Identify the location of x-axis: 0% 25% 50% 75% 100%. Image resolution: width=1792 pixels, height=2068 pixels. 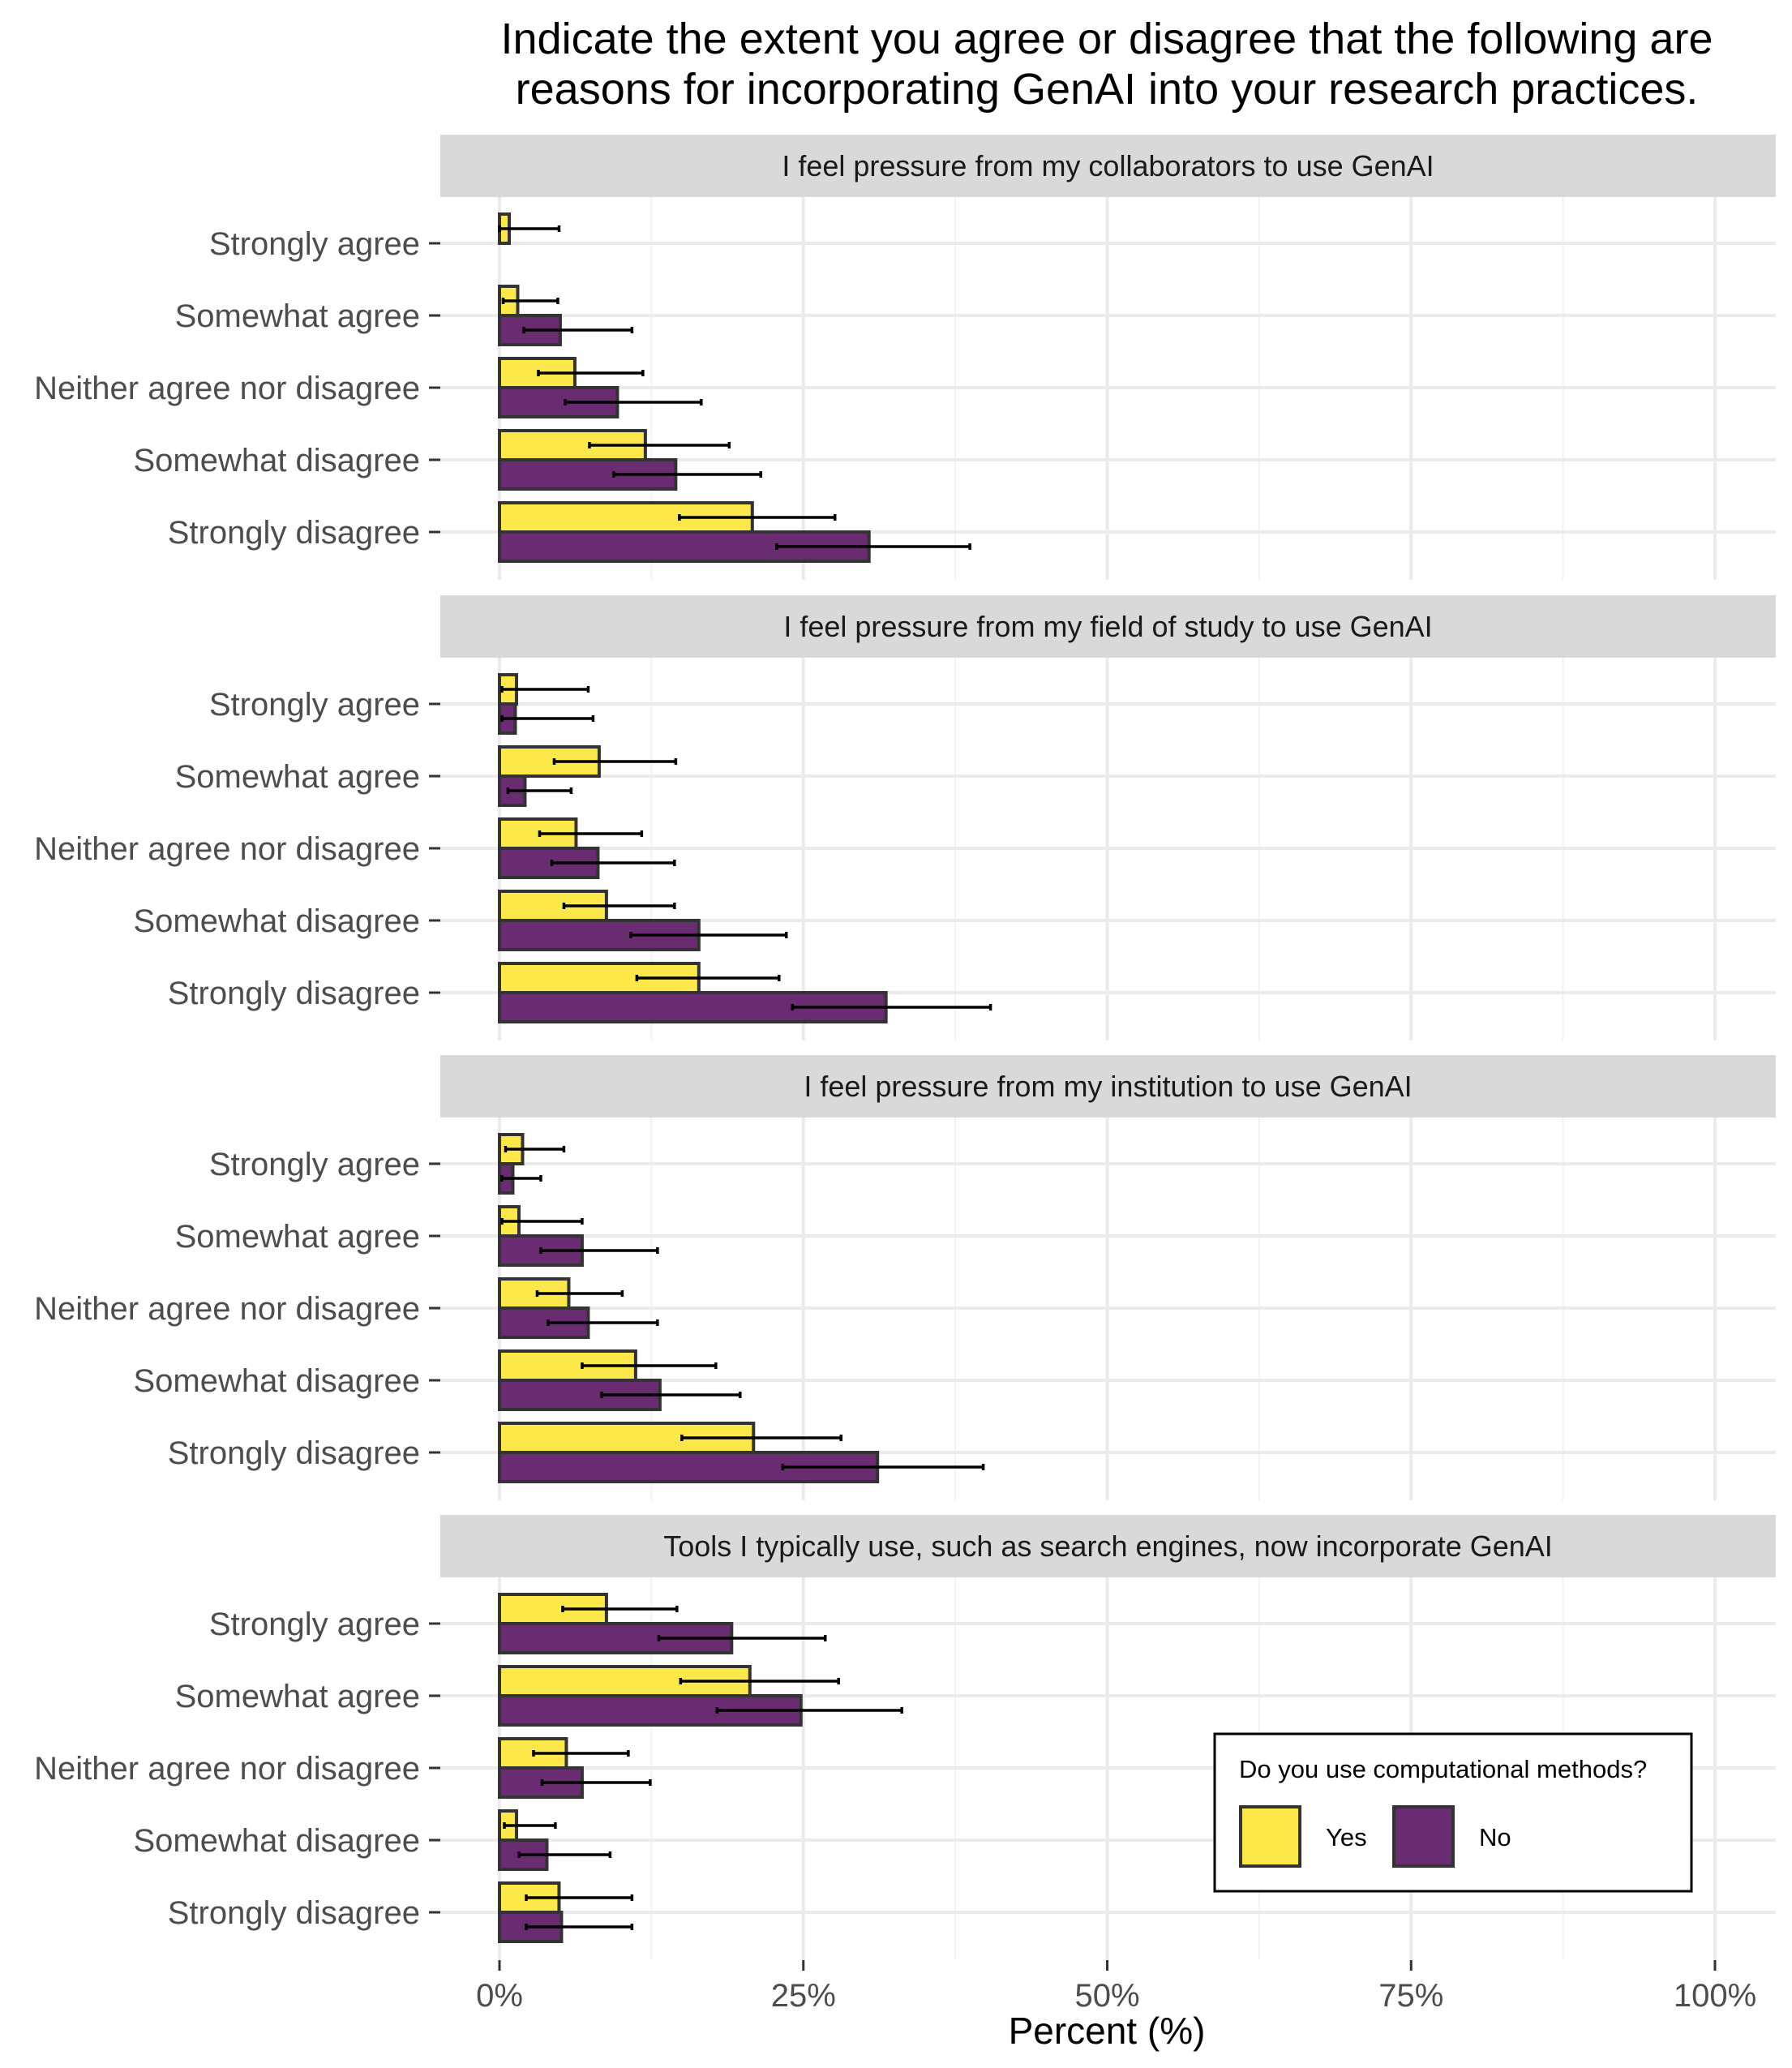
(1116, 1987).